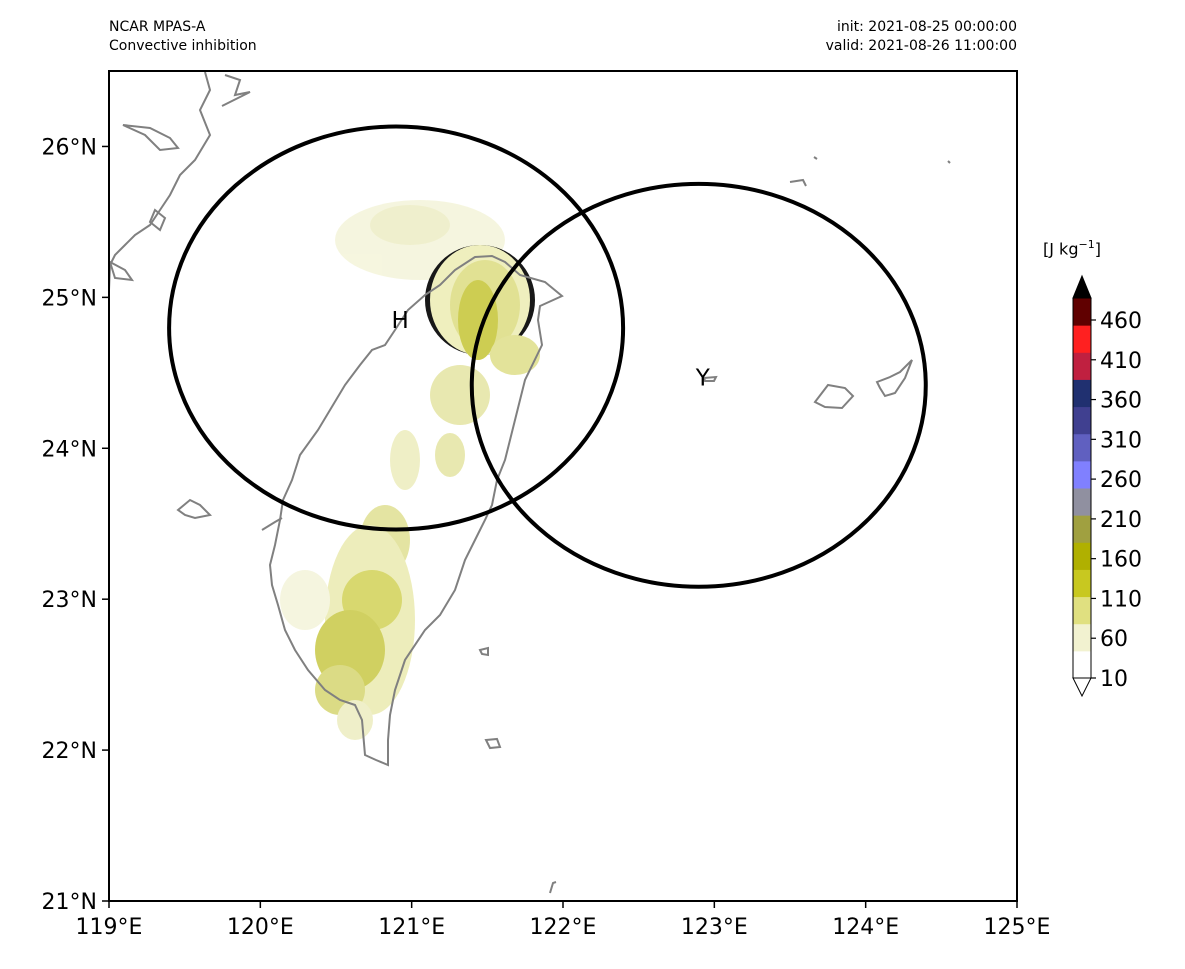  Describe the element at coordinates (1082, 687) in the screenshot. I see `colorbar-extend-min` at that location.